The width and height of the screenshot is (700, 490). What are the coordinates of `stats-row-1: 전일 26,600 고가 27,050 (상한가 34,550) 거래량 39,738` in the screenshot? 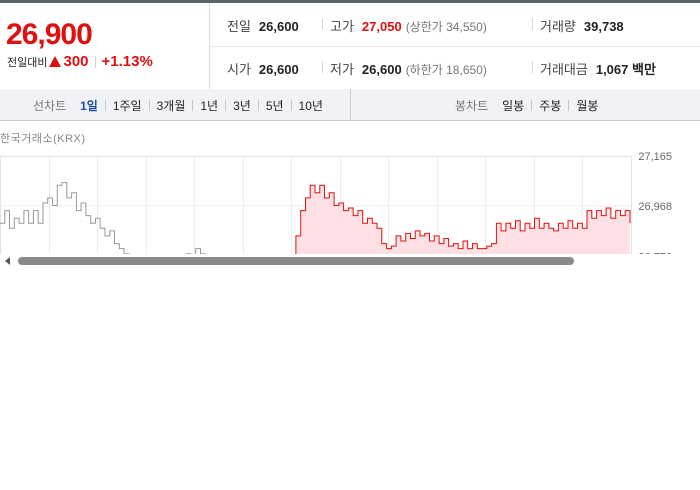 It's located at (455, 25).